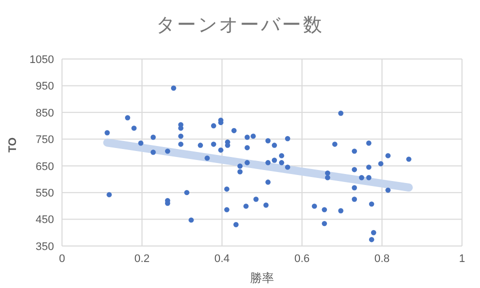 This screenshot has height=288, width=480. What do you see at coordinates (142, 258) in the screenshot?
I see `x-tick-label: 0.2` at bounding box center [142, 258].